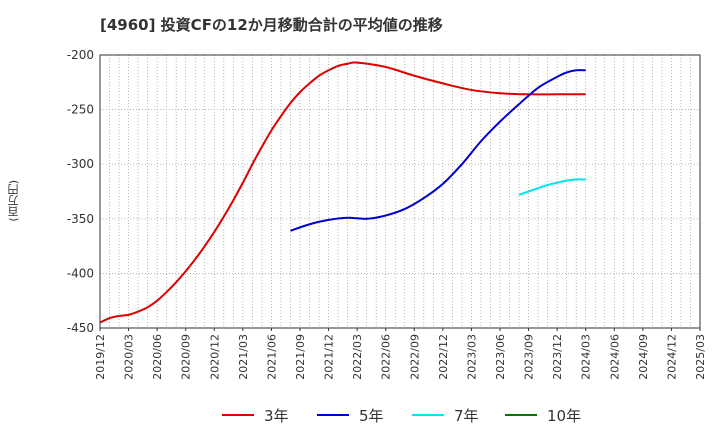 The image size is (720, 440). What do you see at coordinates (80, 164) in the screenshot?
I see `y-tick-label: -300` at bounding box center [80, 164].